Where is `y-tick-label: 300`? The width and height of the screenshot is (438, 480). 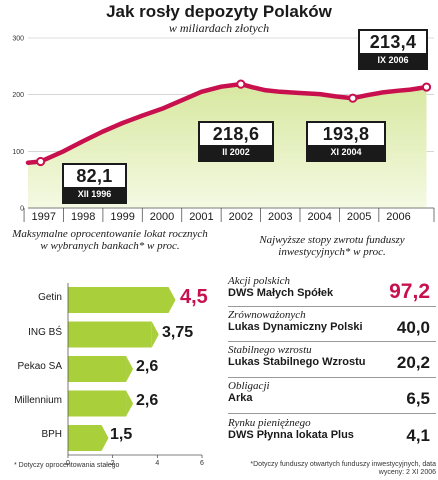
y-tick-label: 300 is located at coordinates (18, 39).